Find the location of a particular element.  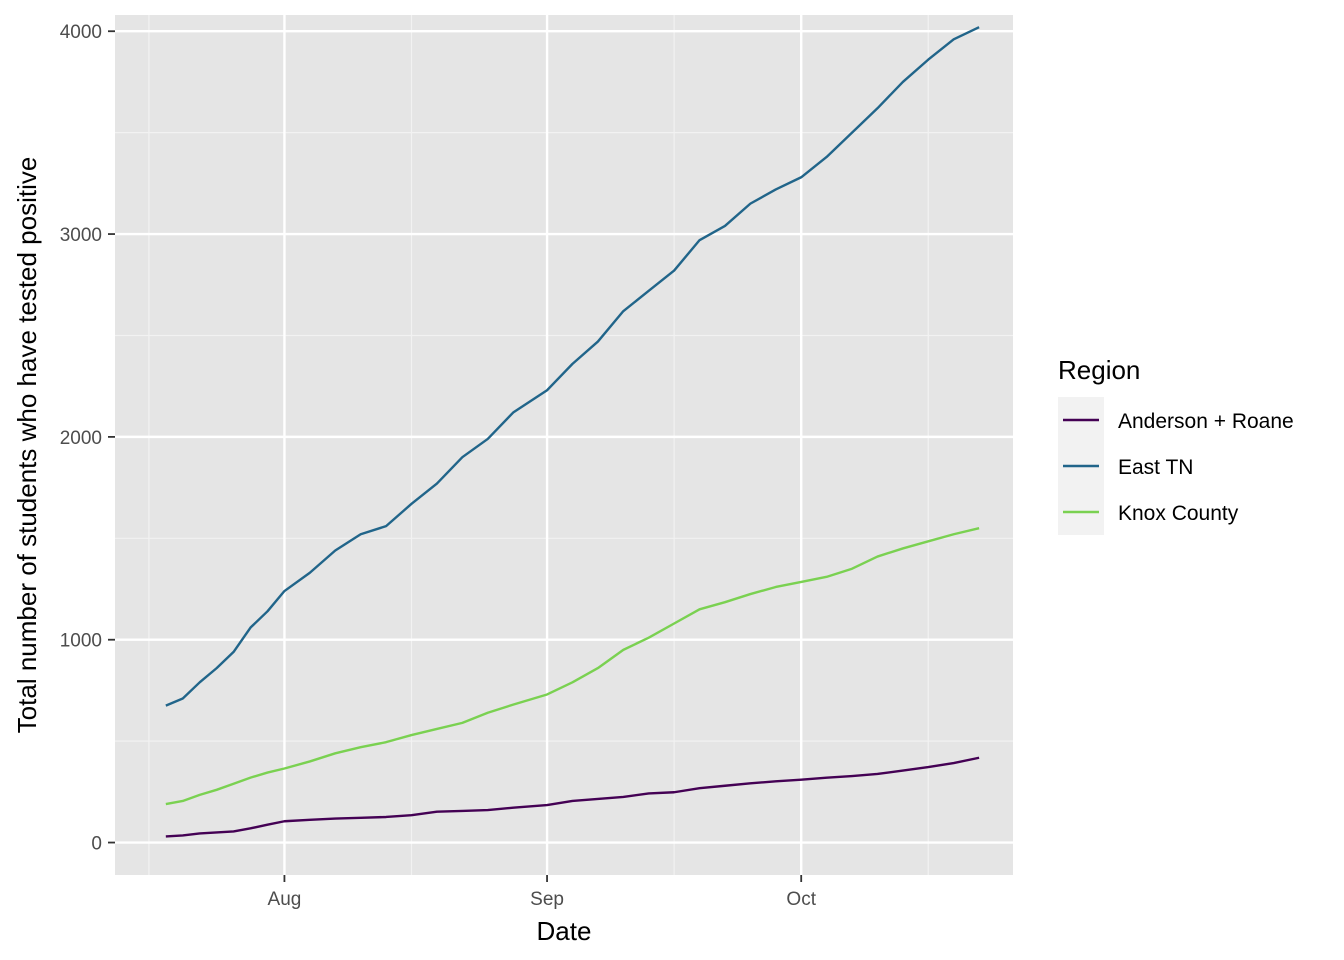

legend-title: Region is located at coordinates (1099, 370).